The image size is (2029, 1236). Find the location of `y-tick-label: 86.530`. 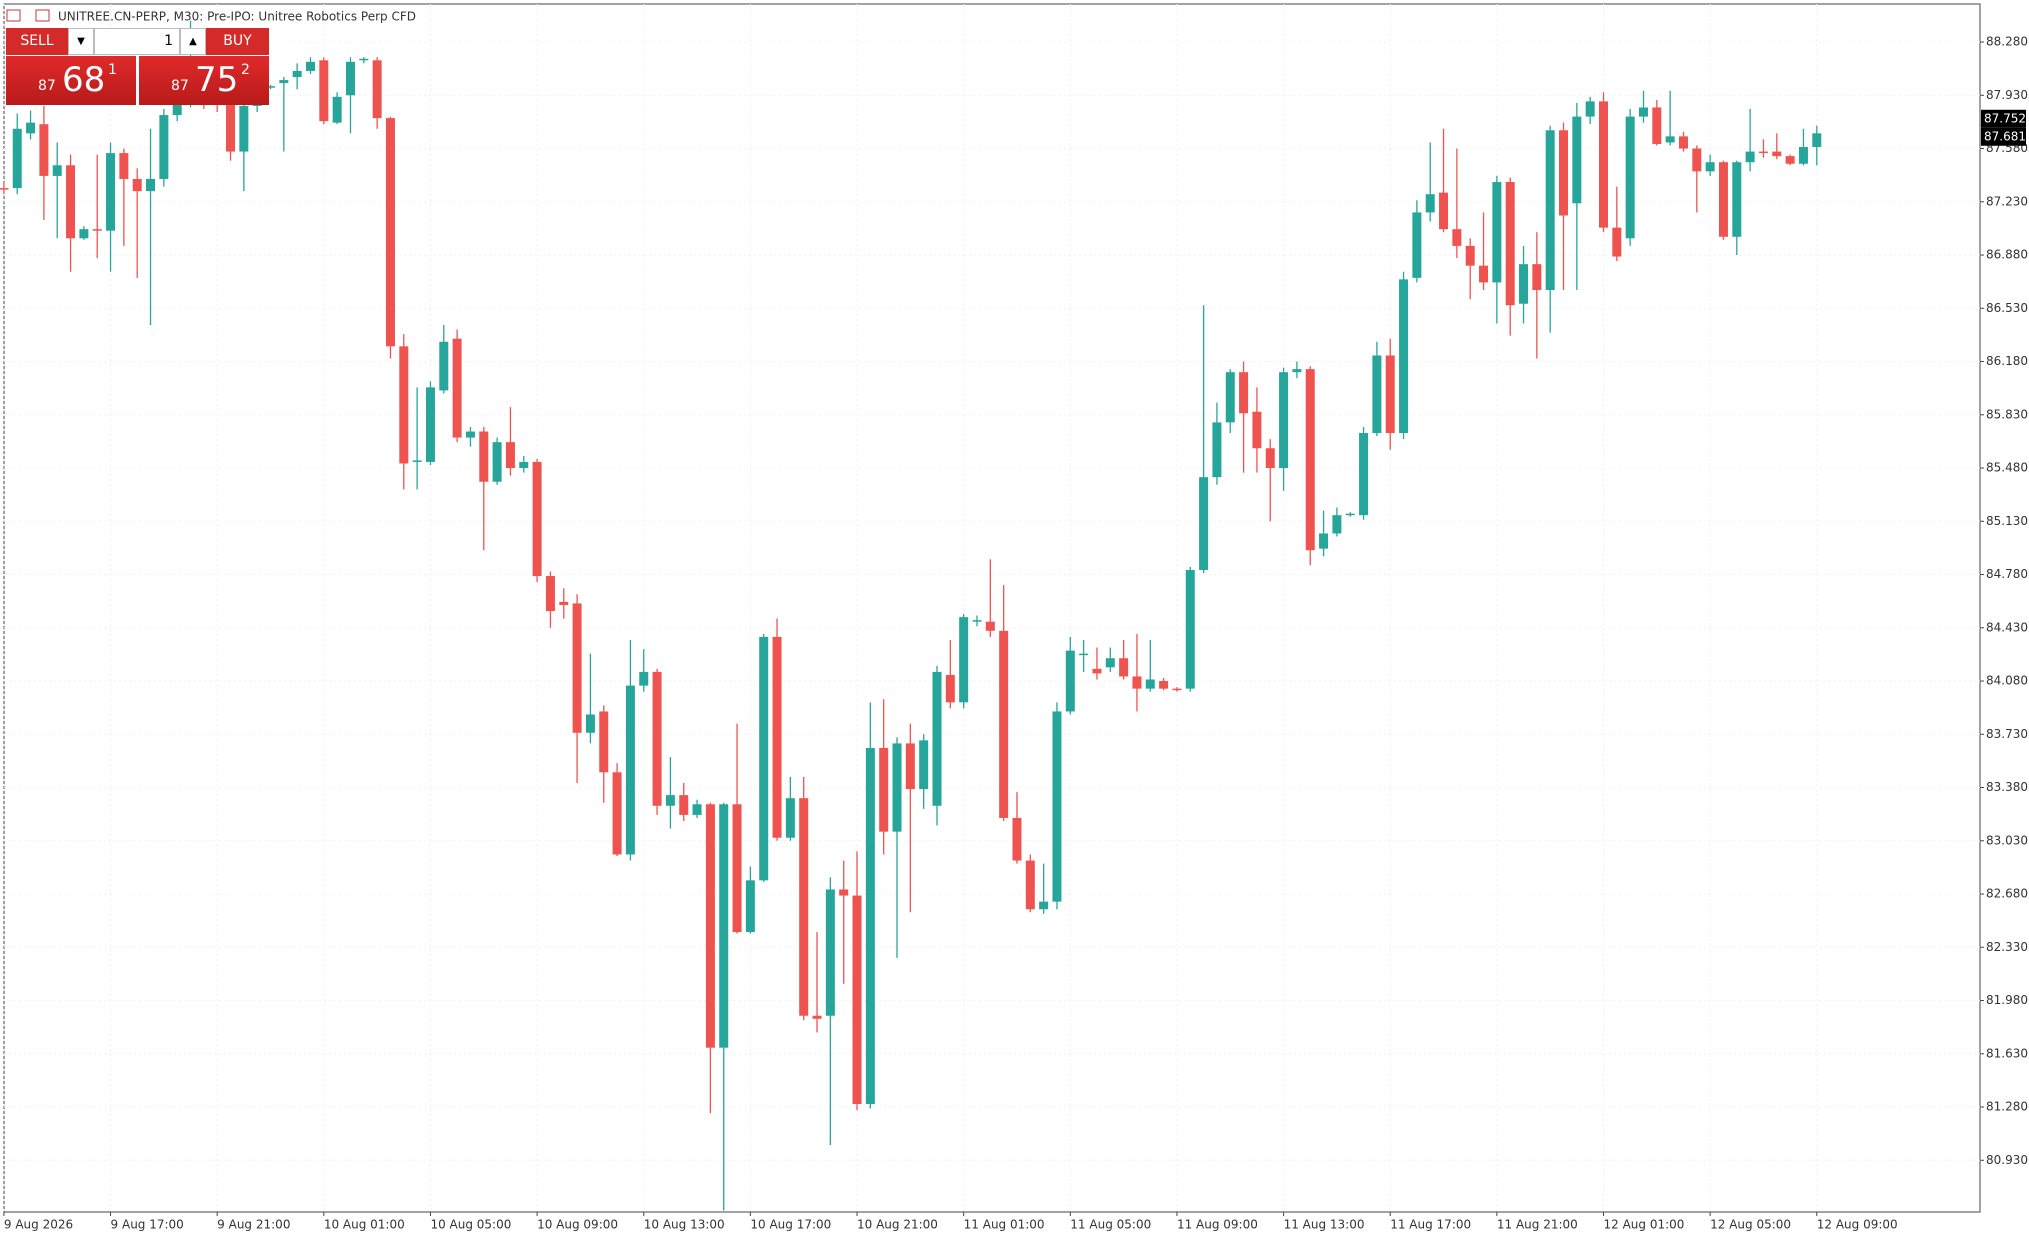

y-tick-label: 86.530 is located at coordinates (2007, 308).